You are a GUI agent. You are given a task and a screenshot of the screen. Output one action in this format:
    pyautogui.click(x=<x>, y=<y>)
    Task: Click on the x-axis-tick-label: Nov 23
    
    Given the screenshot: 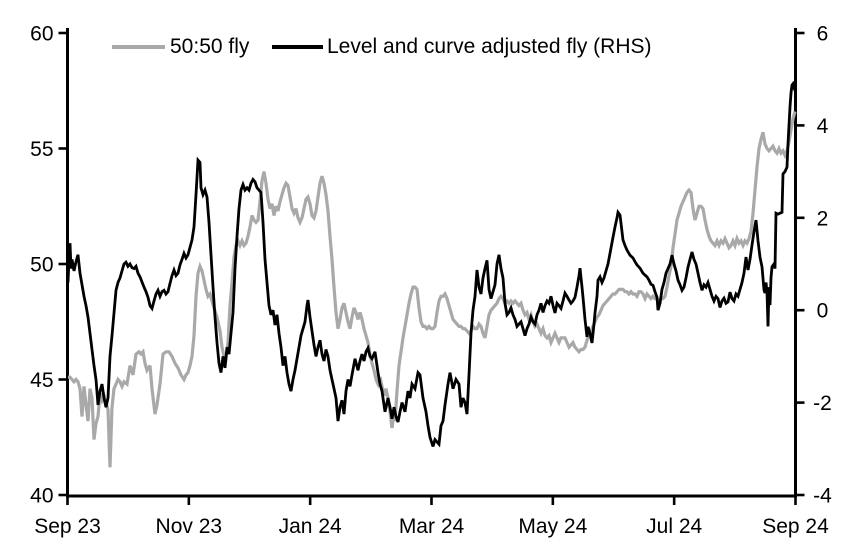 What is the action you would take?
    pyautogui.click(x=189, y=526)
    